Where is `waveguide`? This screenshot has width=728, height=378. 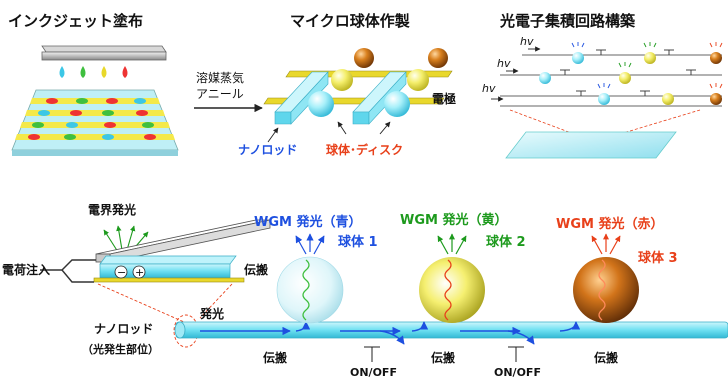
waveguide is located at coordinates (451, 330).